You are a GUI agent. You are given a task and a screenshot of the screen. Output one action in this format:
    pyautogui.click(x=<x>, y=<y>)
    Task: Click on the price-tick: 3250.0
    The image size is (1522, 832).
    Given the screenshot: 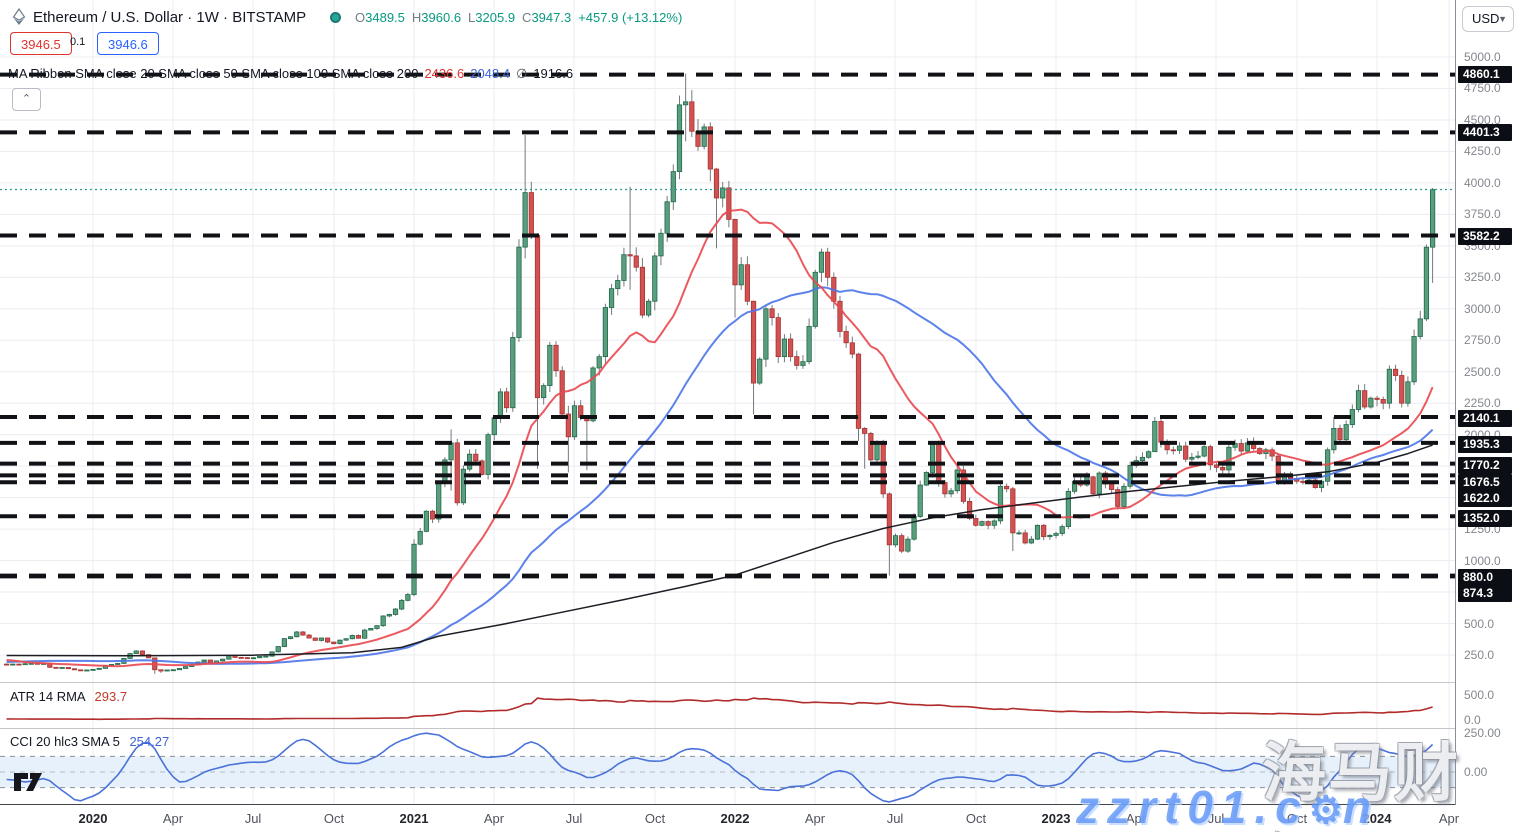 What is the action you would take?
    pyautogui.click(x=1482, y=277)
    